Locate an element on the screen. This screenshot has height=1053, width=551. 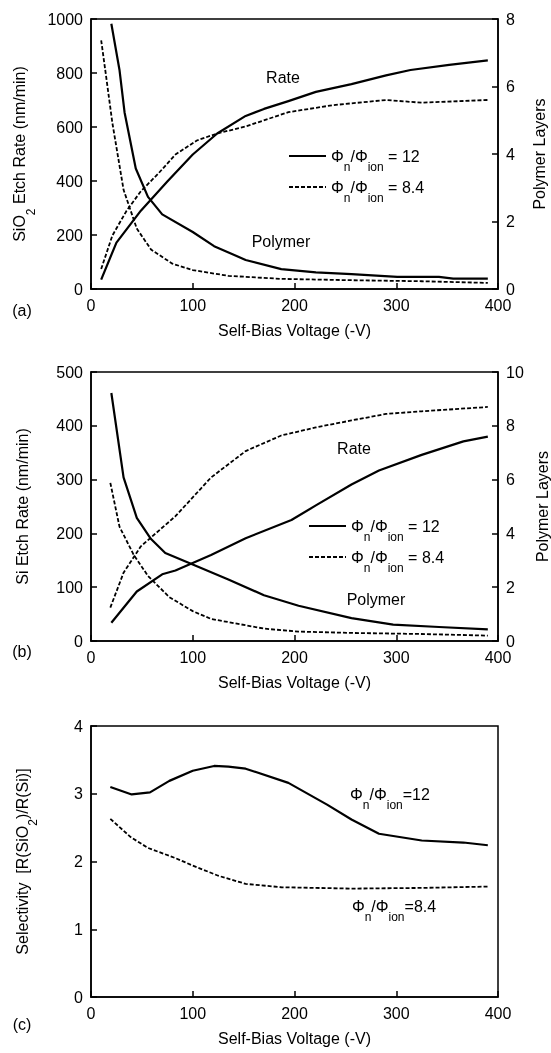
y-tick-label: 100 is located at coordinates (70, 587).